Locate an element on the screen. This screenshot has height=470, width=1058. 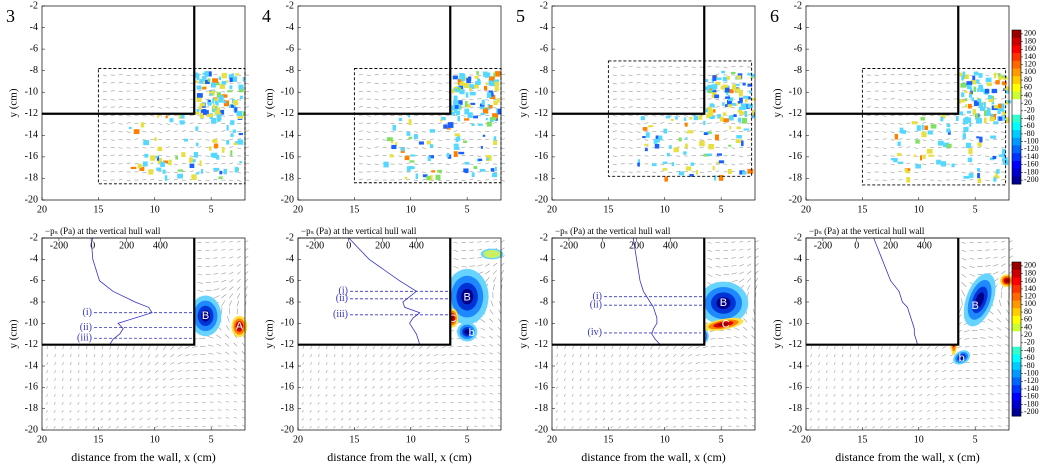
y-tick-label: -8 is located at coordinates (798, 70).